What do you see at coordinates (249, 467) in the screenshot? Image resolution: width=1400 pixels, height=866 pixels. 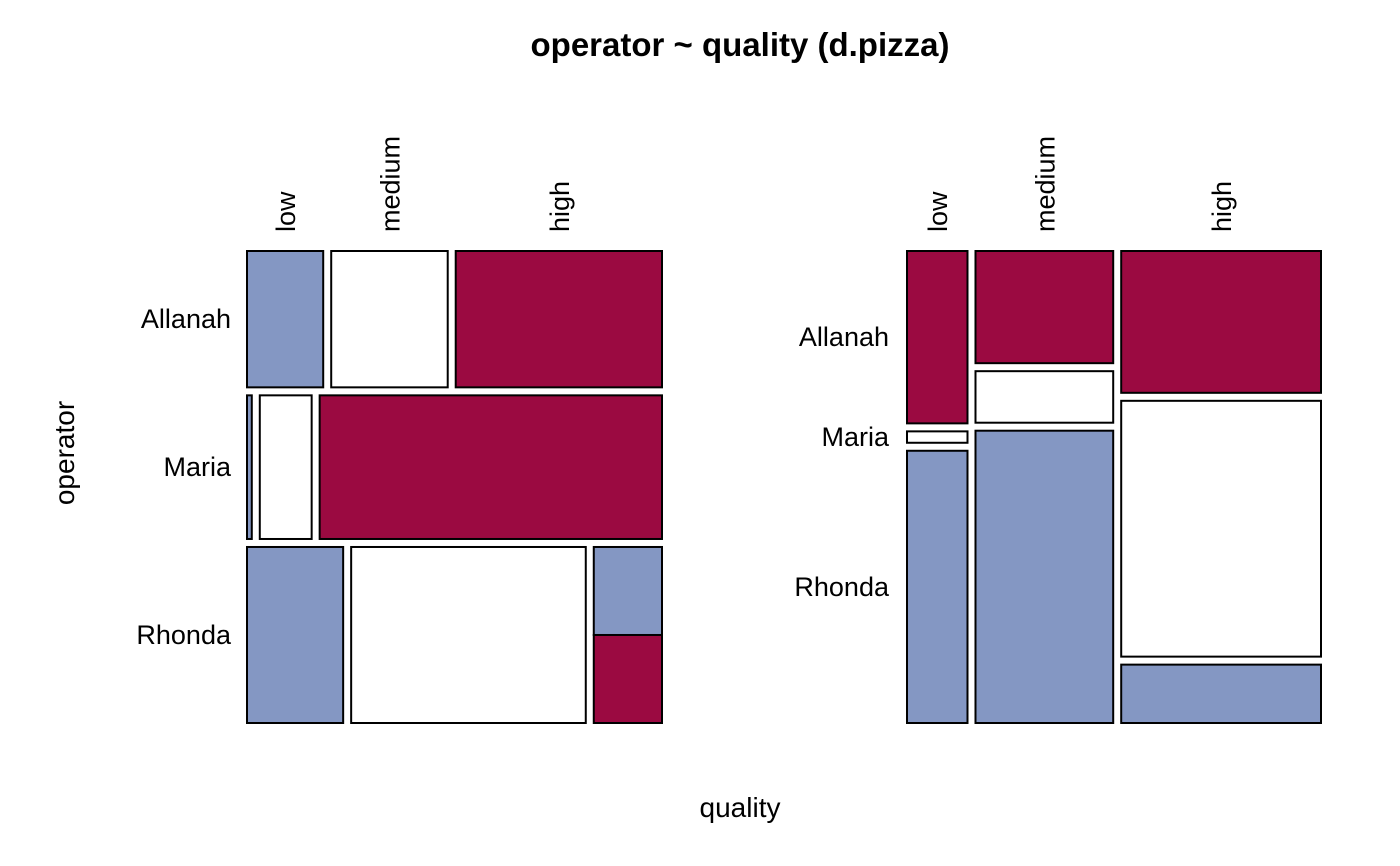 I see `mosaic-cell-p1-maria-low` at bounding box center [249, 467].